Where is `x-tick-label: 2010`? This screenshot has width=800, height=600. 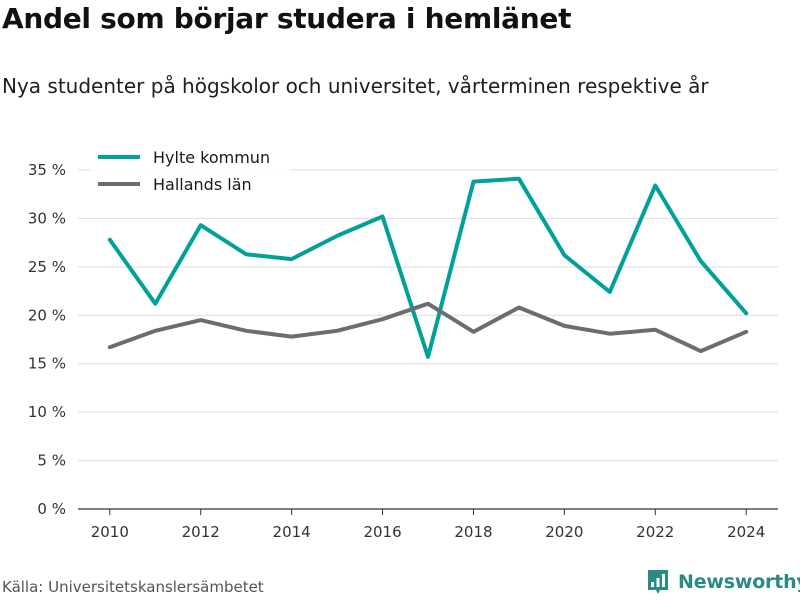 x-tick-label: 2010 is located at coordinates (110, 532).